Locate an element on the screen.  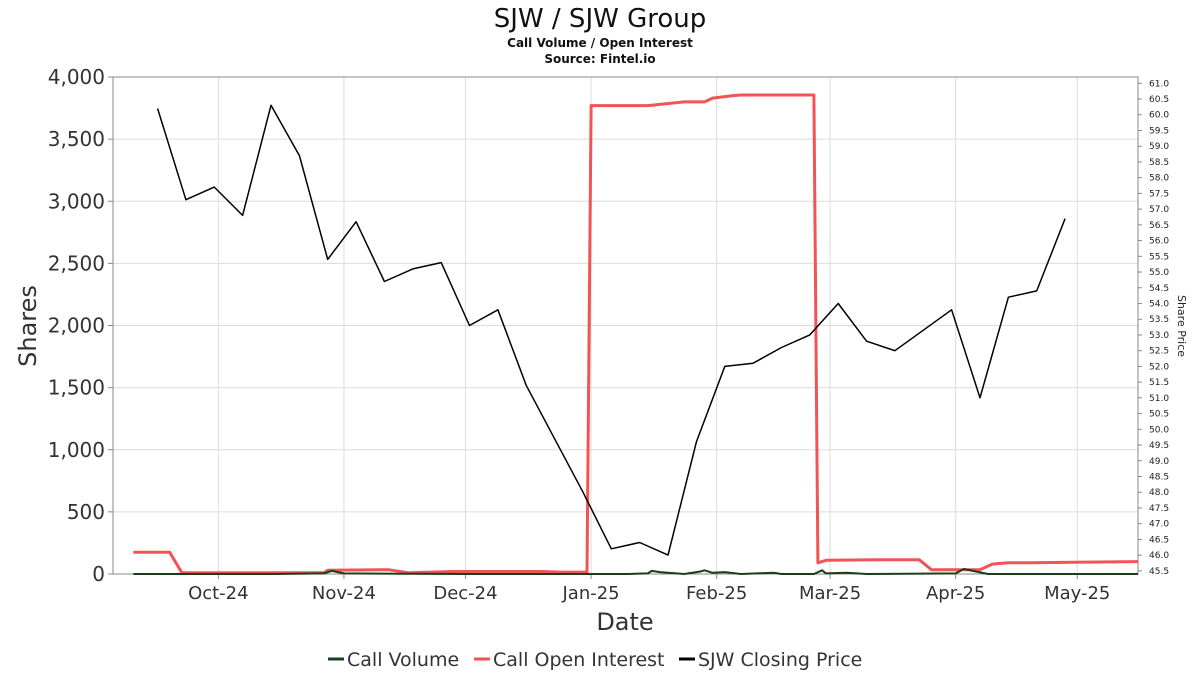
y2-tick-label: 56.0 is located at coordinates (1159, 242).